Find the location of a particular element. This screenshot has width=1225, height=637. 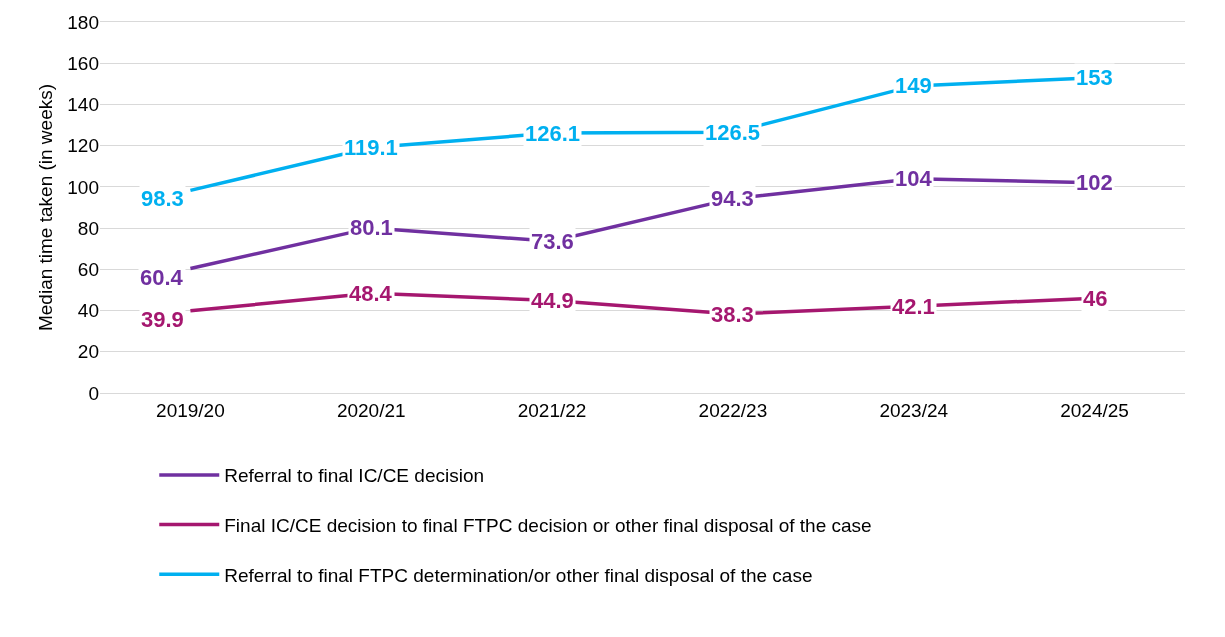

y-tick-label: 100 is located at coordinates (83, 187).